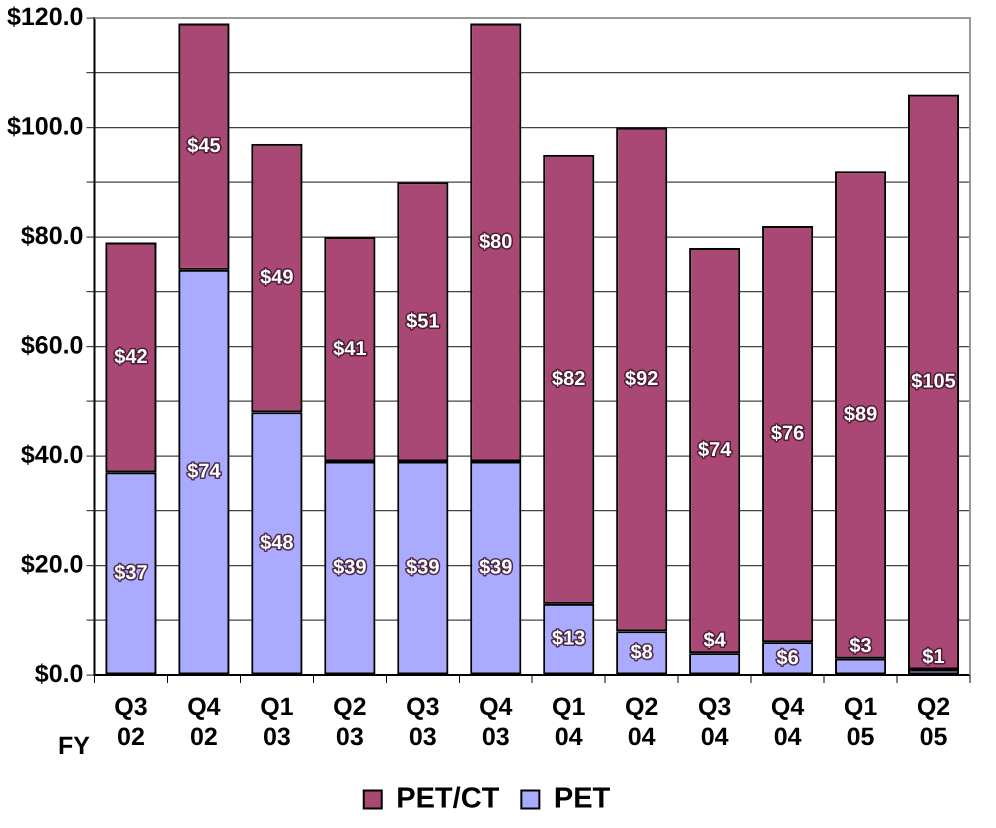  Describe the element at coordinates (52, 345) in the screenshot. I see `y-tick-label: $60.0` at that location.